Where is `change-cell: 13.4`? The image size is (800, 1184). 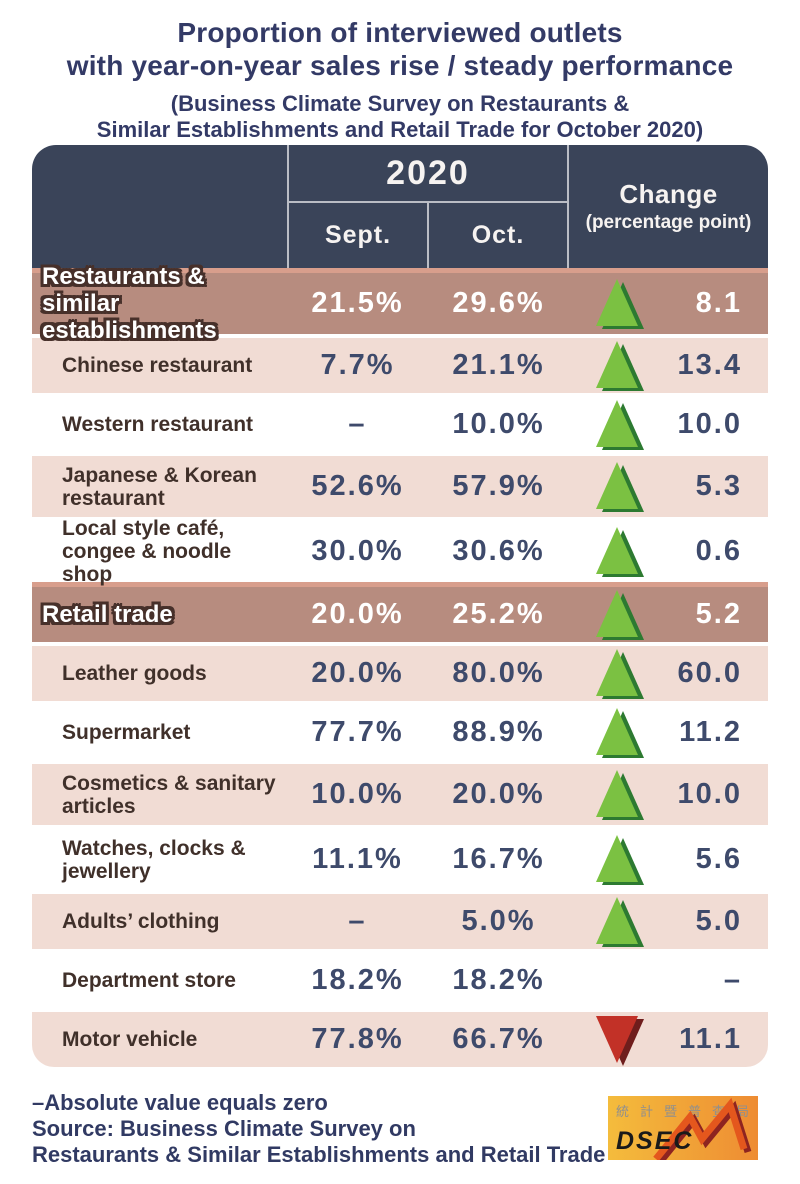 change-cell: 13.4 is located at coordinates (668, 365).